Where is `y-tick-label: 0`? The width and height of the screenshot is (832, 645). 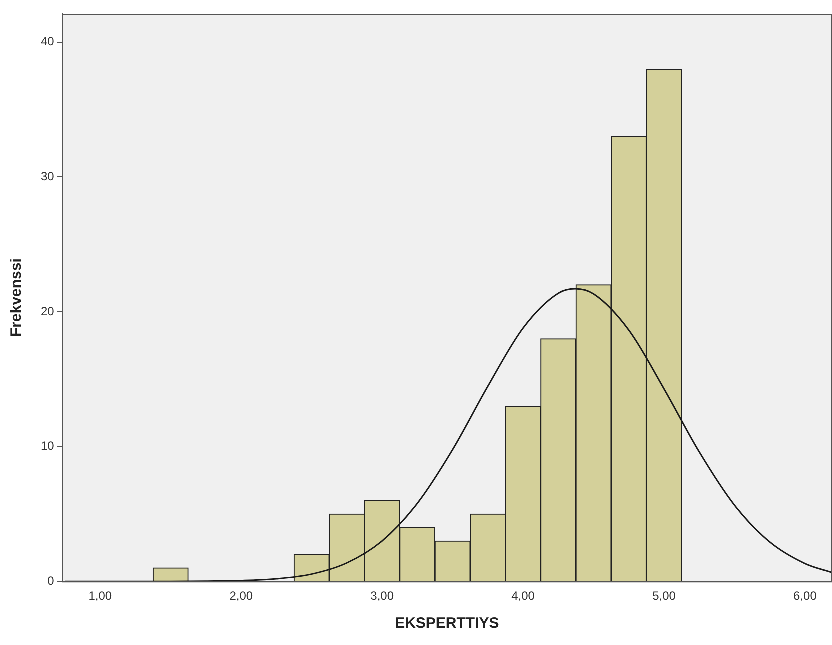
y-tick-label: 0 is located at coordinates (51, 581).